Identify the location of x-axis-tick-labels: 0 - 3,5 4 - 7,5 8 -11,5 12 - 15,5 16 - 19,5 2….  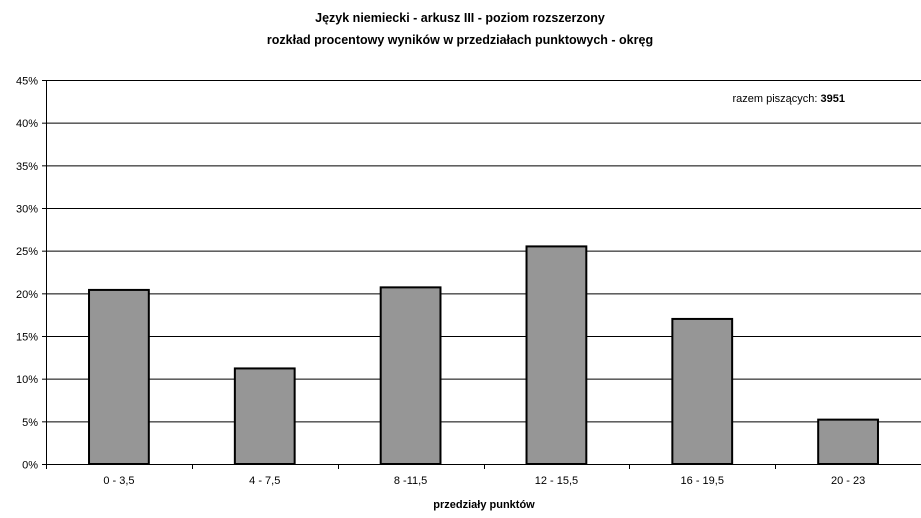
(484, 481).